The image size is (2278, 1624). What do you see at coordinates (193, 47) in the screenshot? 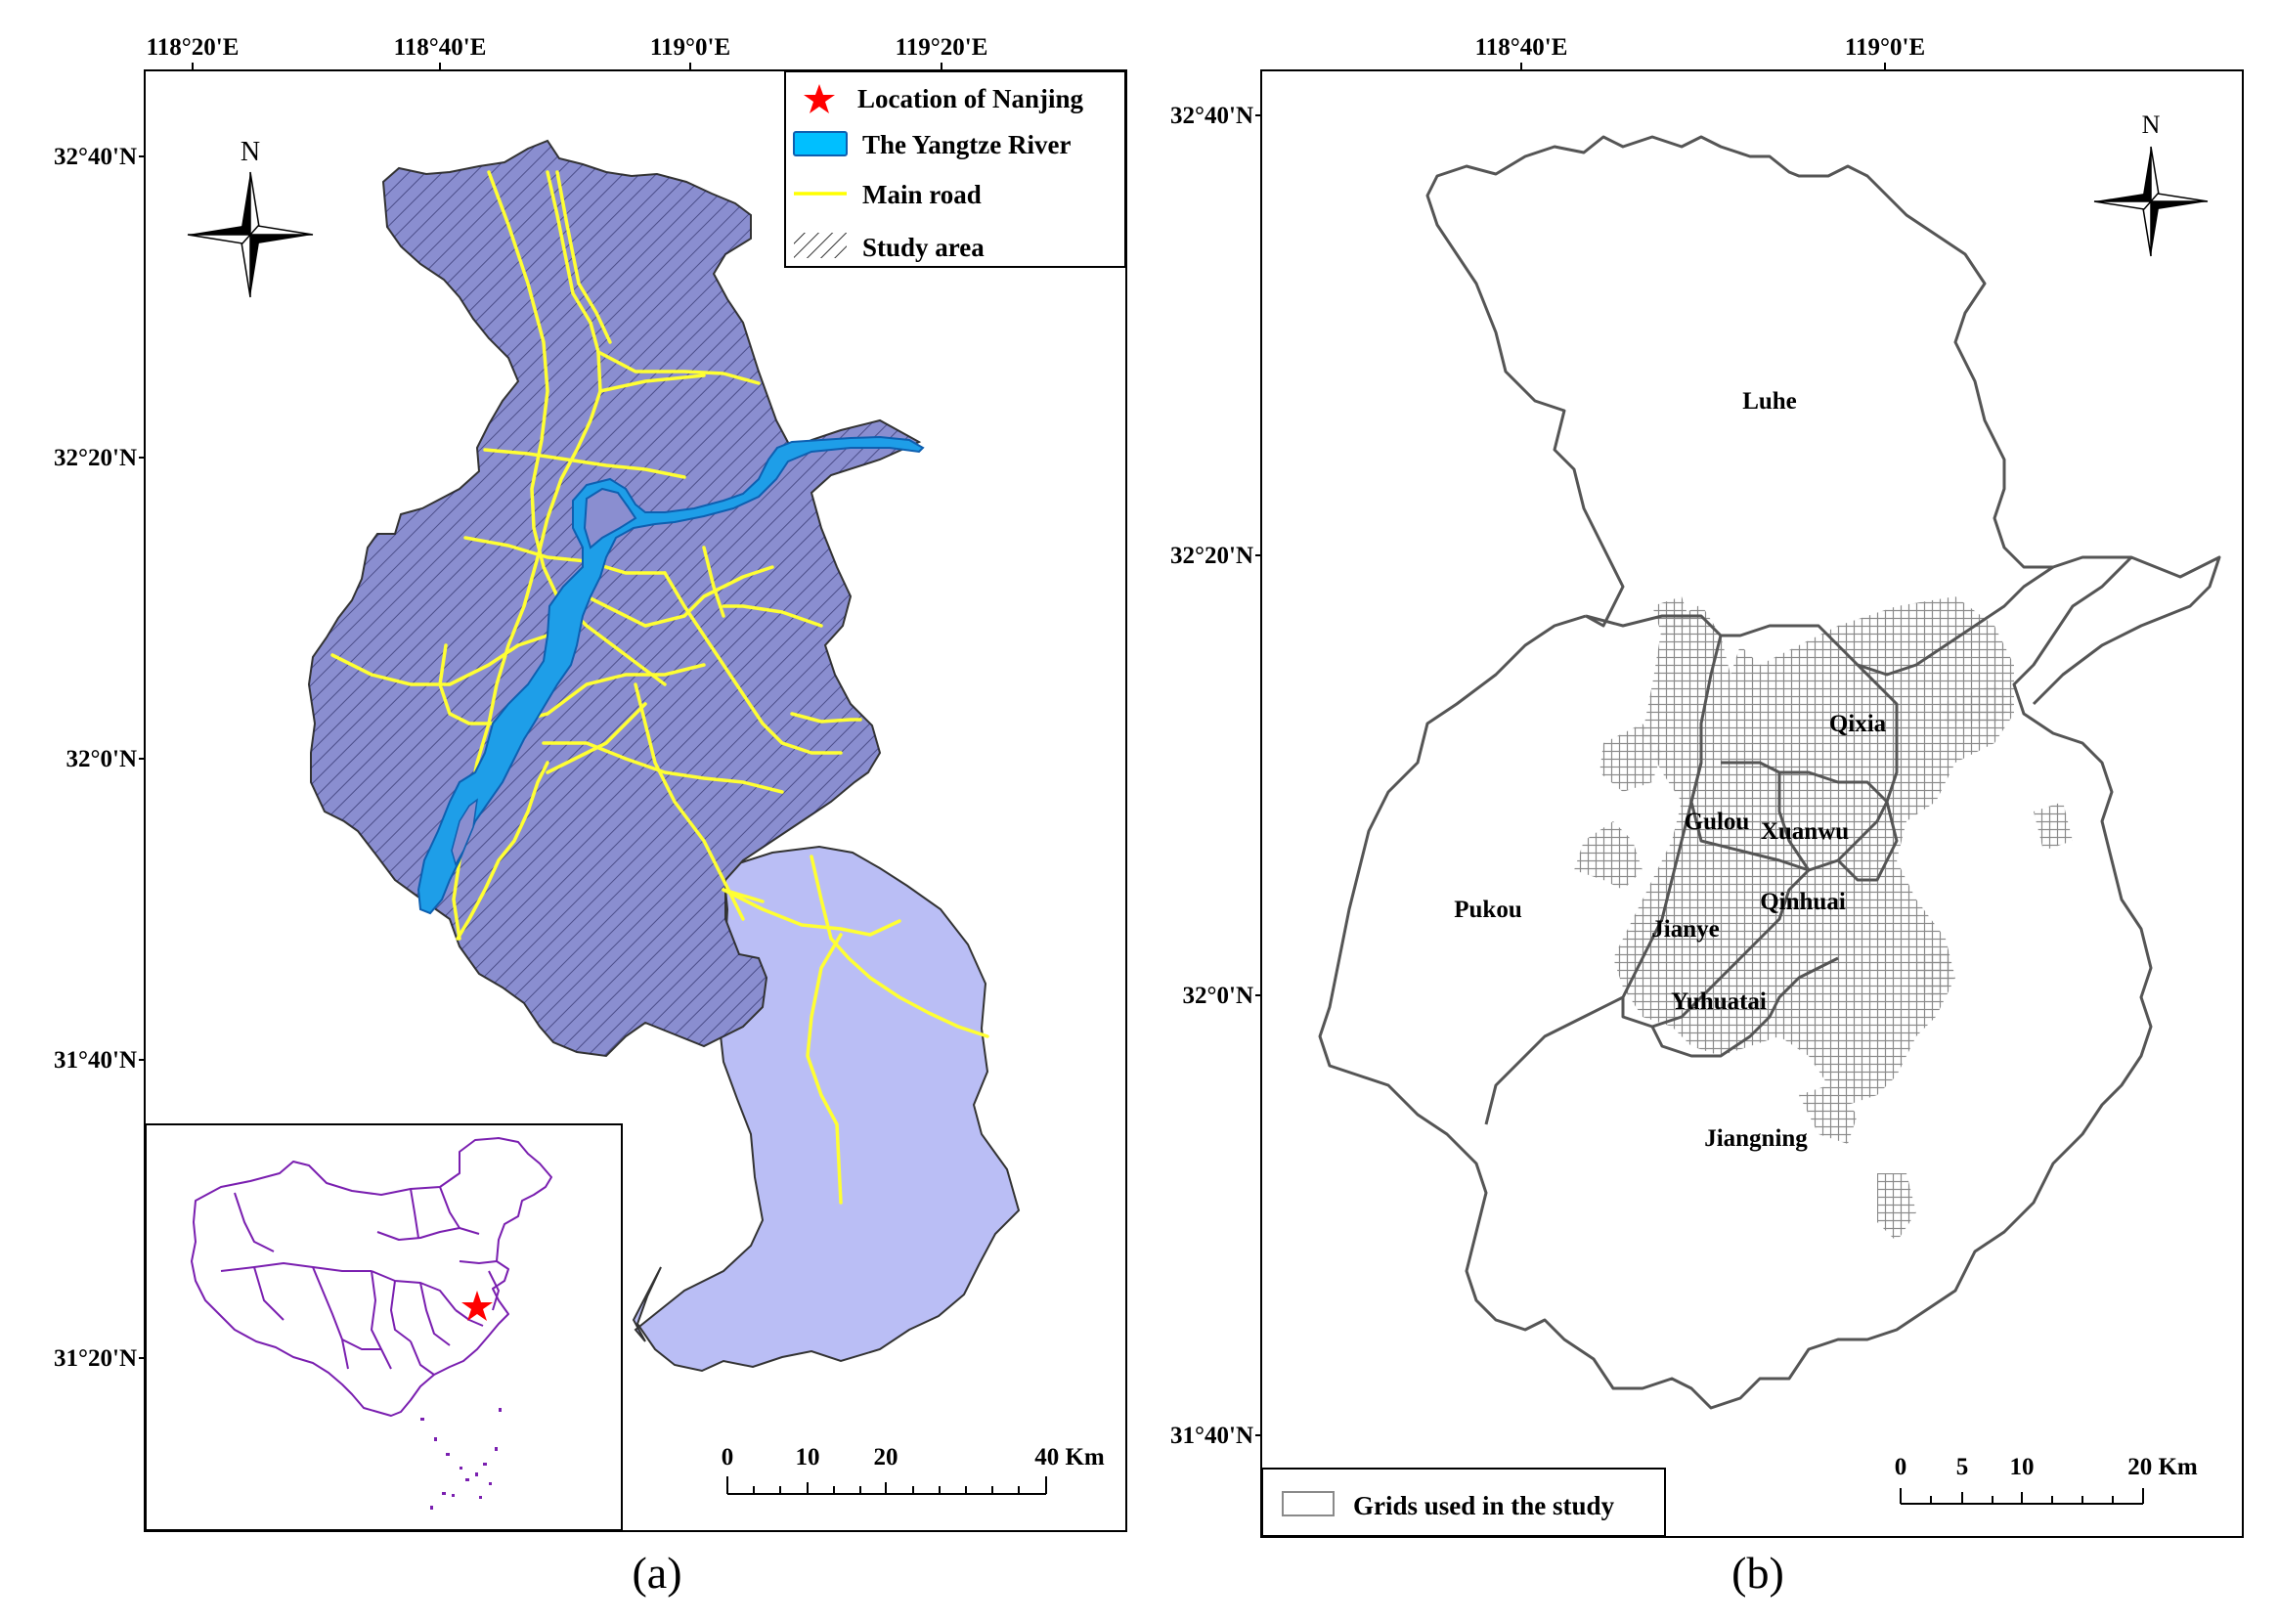
I see `panel-a-lon-tick: 118°20'E` at bounding box center [193, 47].